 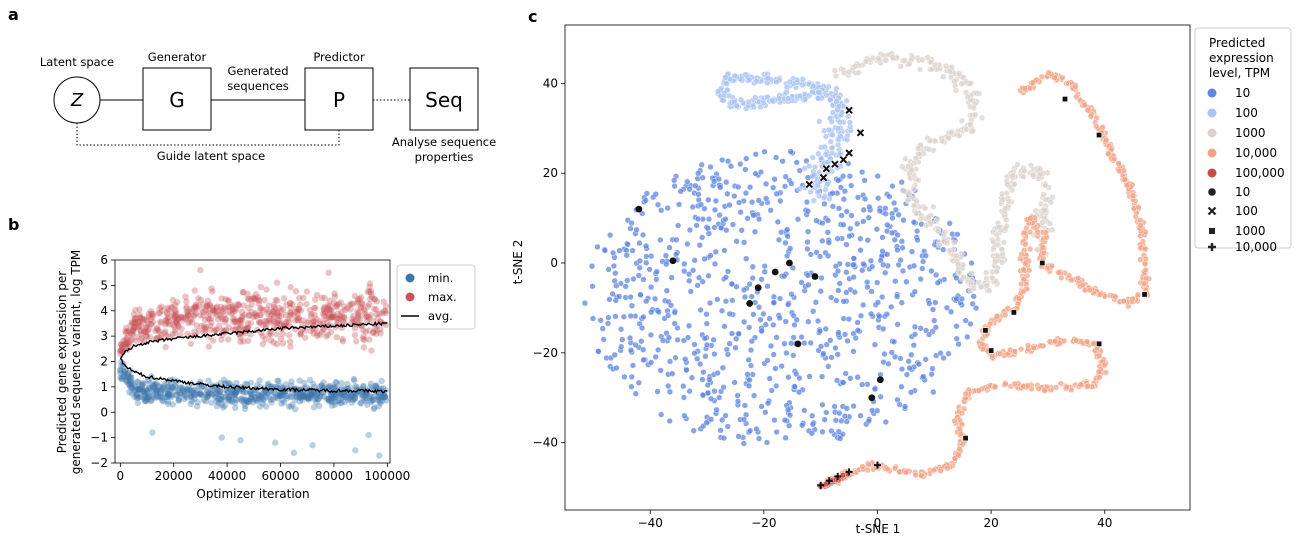 What do you see at coordinates (253, 340) in the screenshot?
I see `avg-line-upper` at bounding box center [253, 340].